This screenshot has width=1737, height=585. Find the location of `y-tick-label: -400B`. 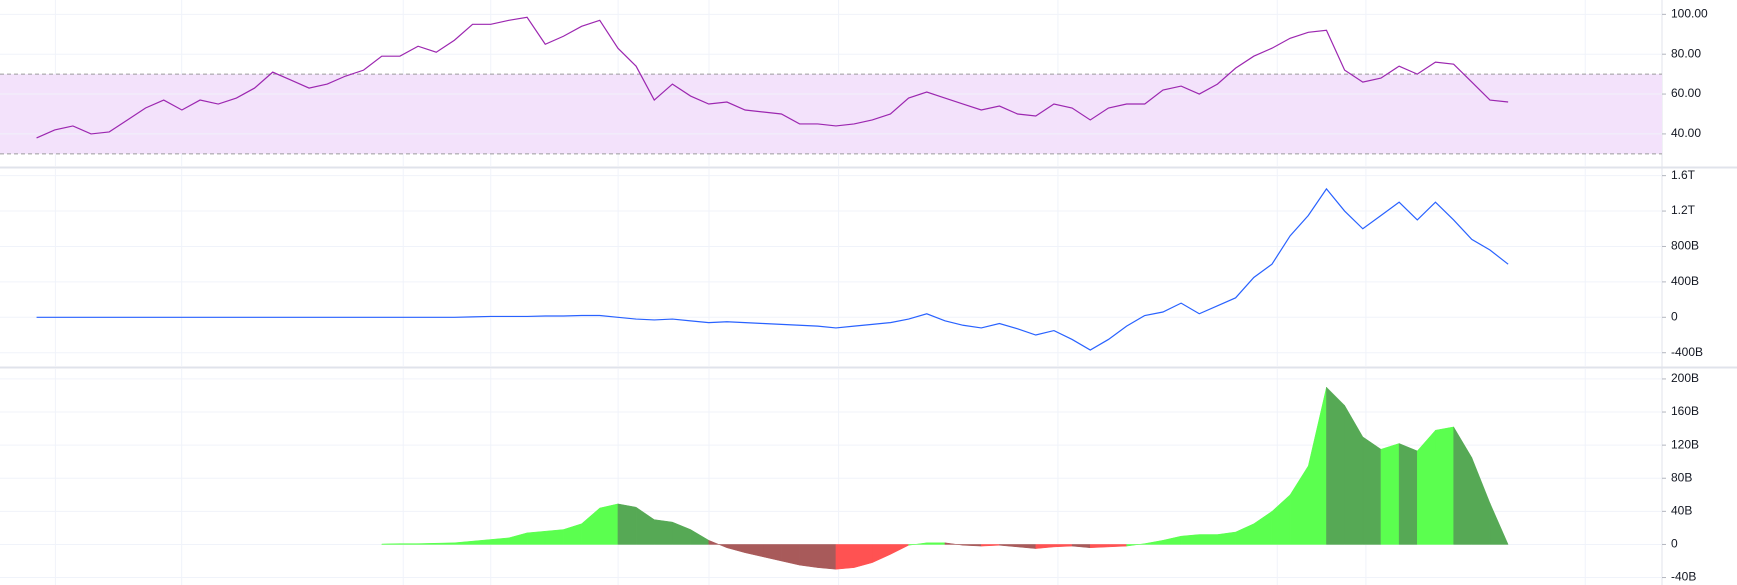

y-tick-label: -400B is located at coordinates (1687, 352).